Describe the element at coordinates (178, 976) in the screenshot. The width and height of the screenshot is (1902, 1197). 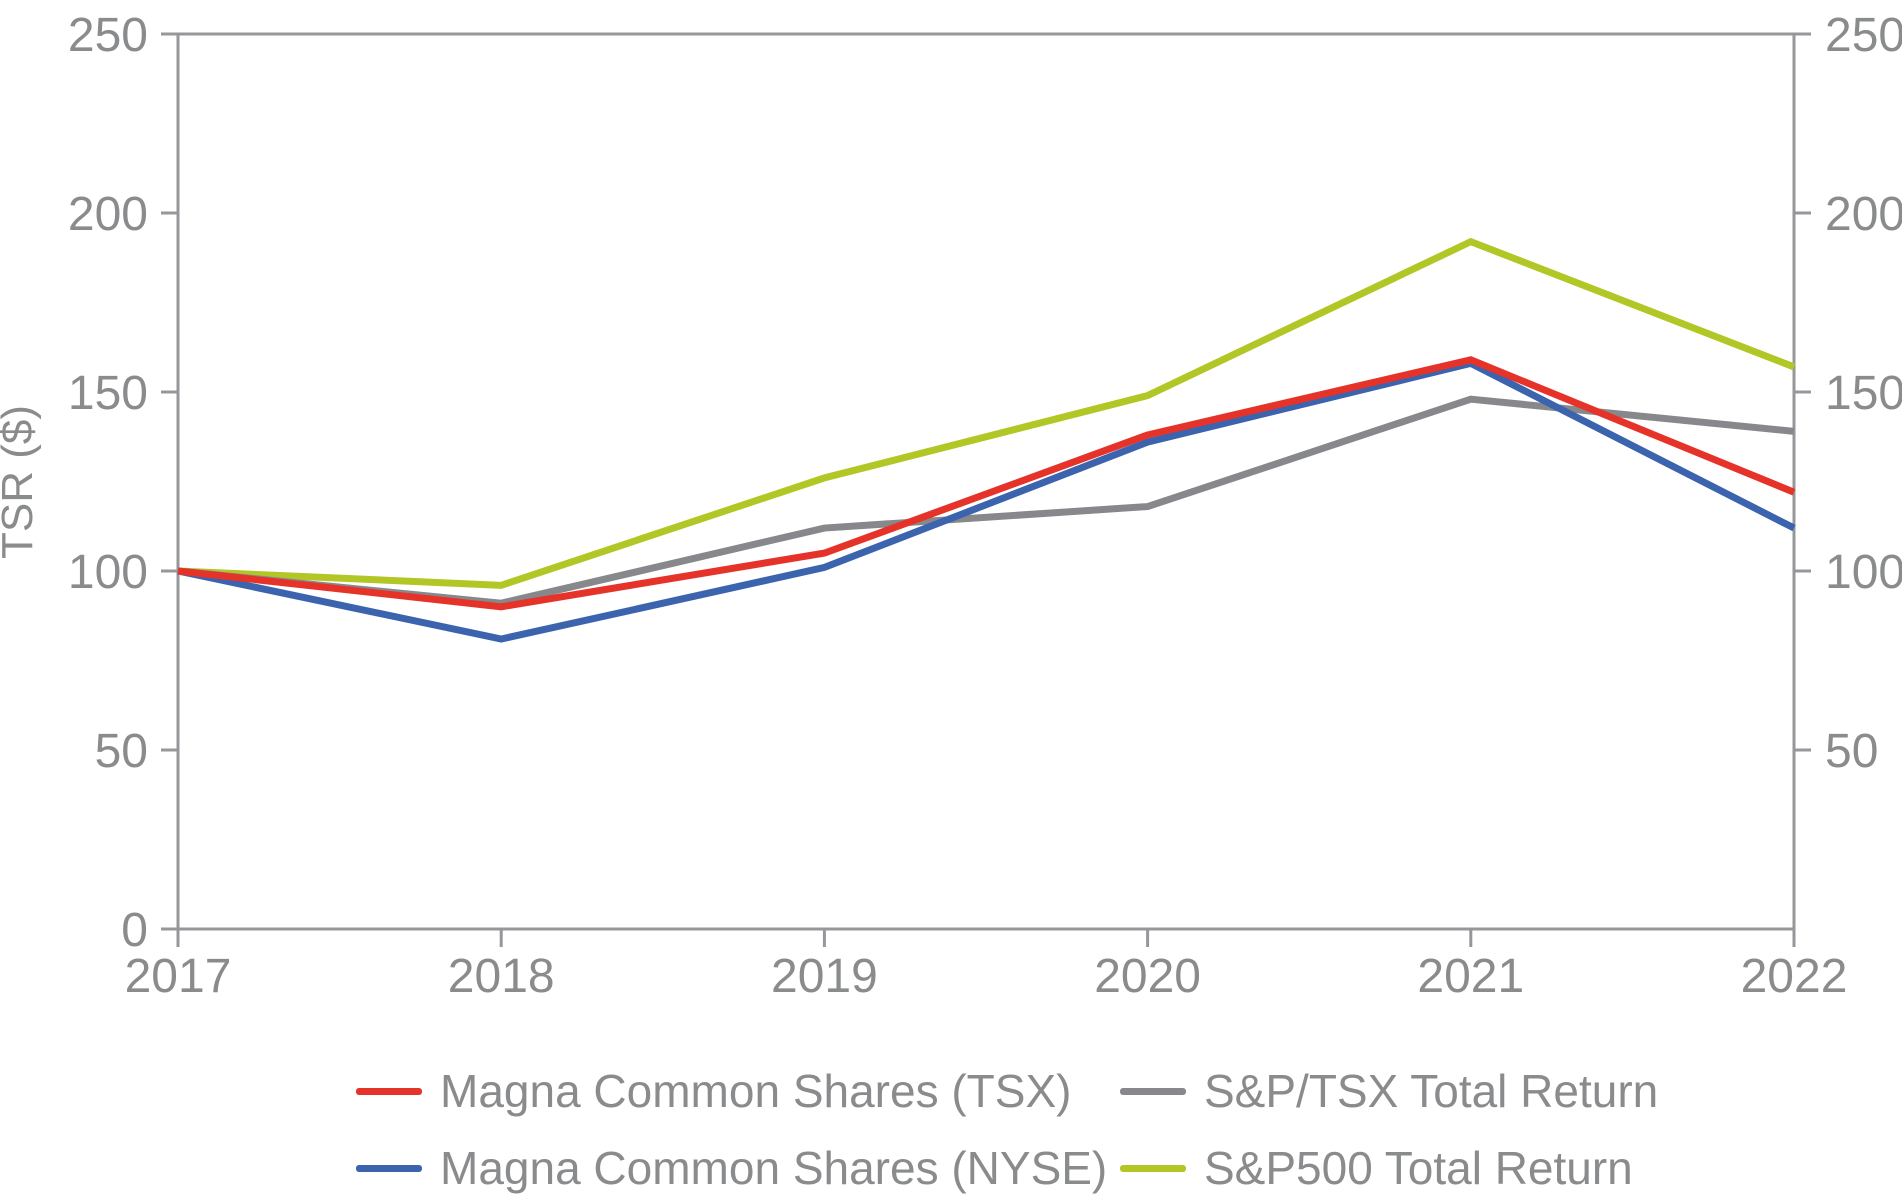
I see `x-tick-label: 2017` at that location.